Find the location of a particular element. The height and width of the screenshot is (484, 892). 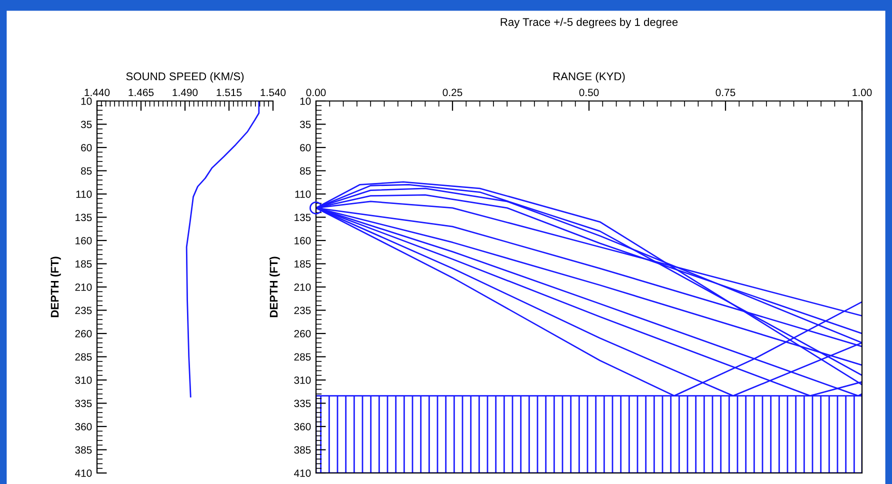

x-tick-label: 1.540 is located at coordinates (273, 92).